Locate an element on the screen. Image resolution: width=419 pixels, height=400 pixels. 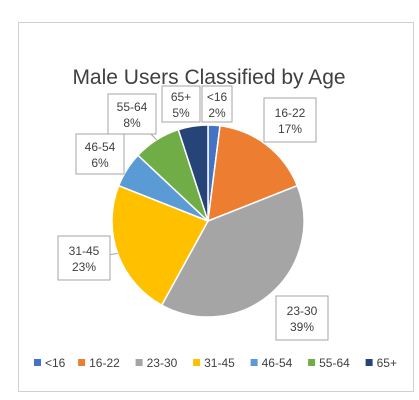
data-label-percent-46-54: 6% is located at coordinates (100, 163).